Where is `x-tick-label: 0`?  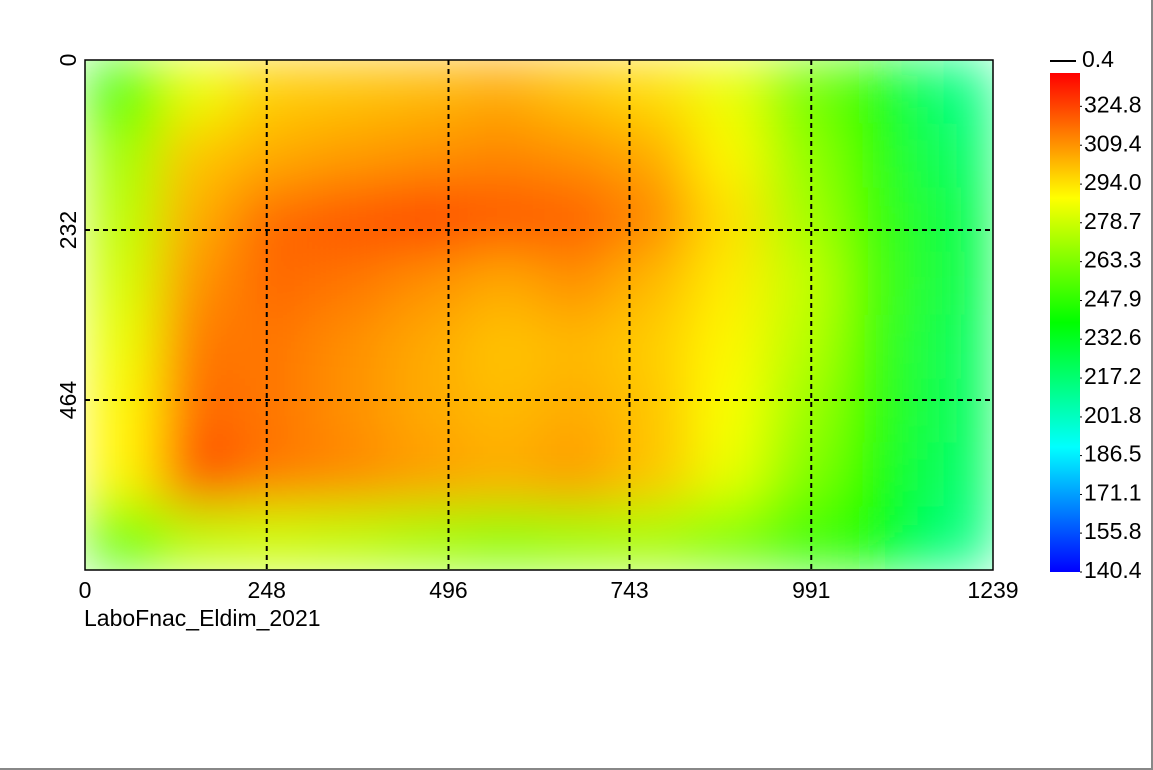 x-tick-label: 0 is located at coordinates (85, 590).